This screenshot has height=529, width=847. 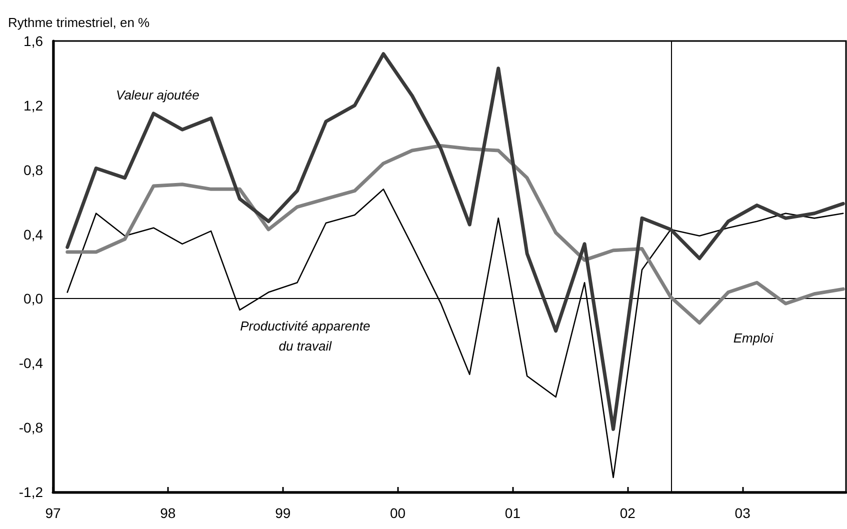 What do you see at coordinates (34, 298) in the screenshot?
I see `y-tick-label: 0,0` at bounding box center [34, 298].